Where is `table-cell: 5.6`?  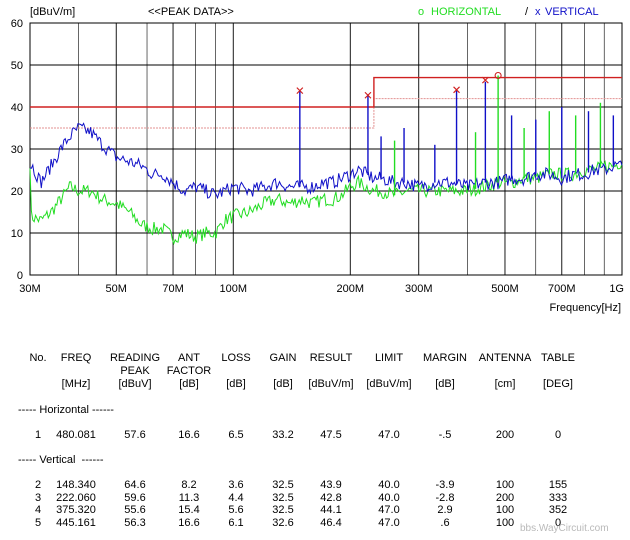
table-cell: 5.6 is located at coordinates (236, 510).